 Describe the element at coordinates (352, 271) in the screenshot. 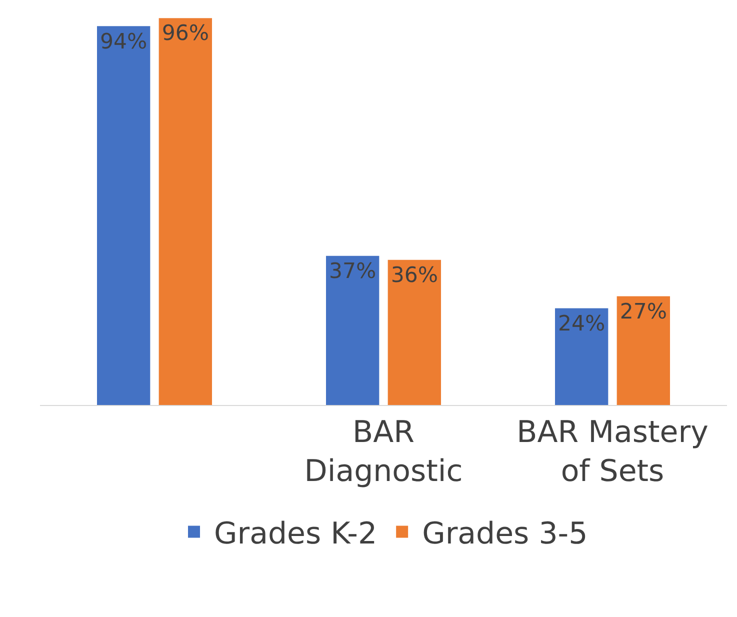

I see `data-label: 37%` at that location.